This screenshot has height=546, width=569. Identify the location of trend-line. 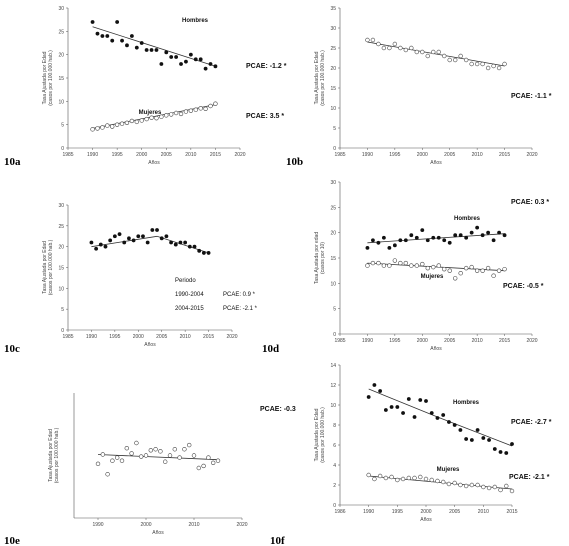
(440, 417).